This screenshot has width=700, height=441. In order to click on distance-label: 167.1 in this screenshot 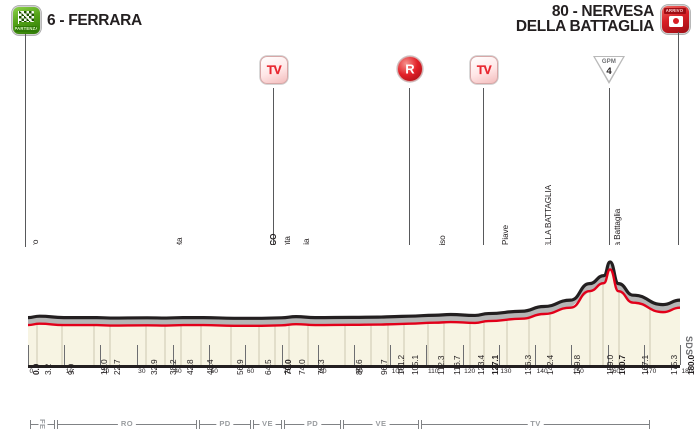, I will do `click(645, 365)`.